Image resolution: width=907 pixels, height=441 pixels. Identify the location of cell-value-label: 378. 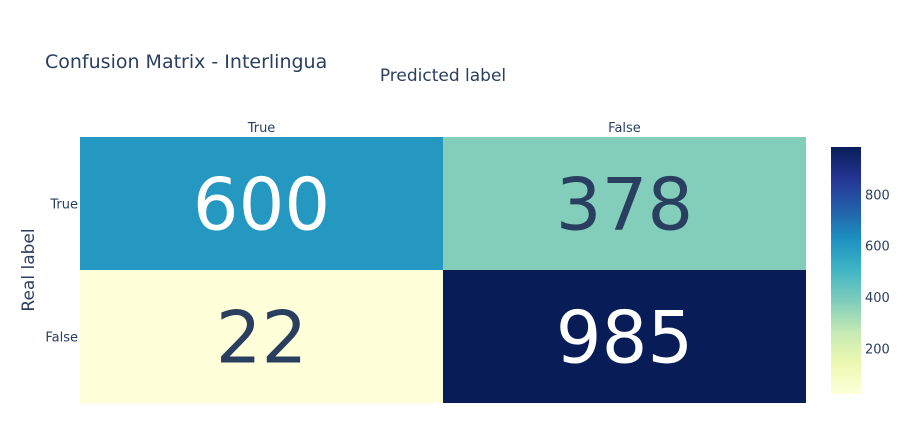
(624, 205).